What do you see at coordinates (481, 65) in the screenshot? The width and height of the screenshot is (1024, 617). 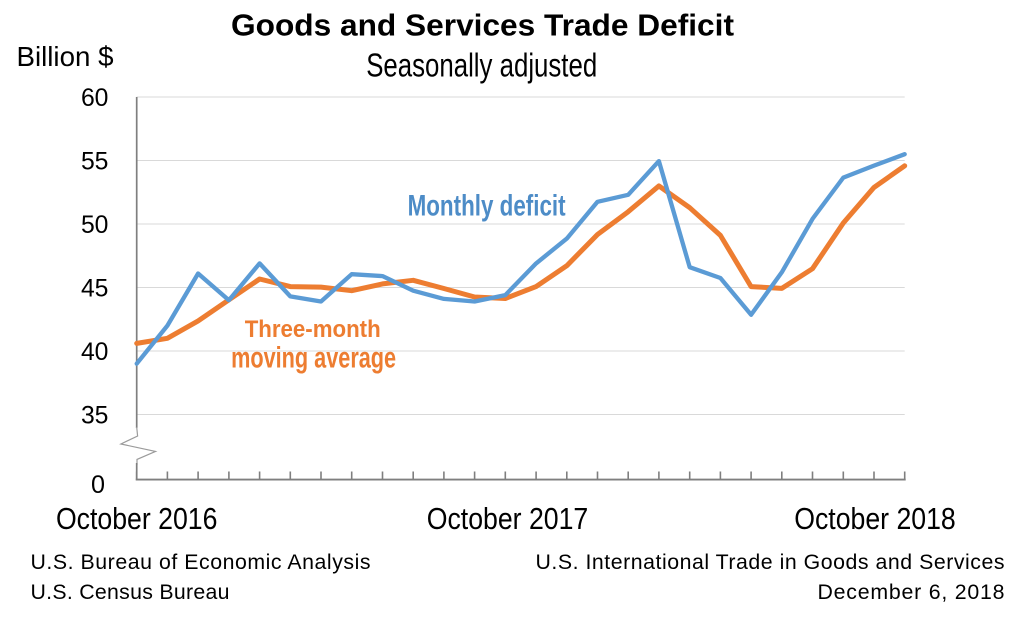 I see `svg-text: Seasonally adjusted` at bounding box center [481, 65].